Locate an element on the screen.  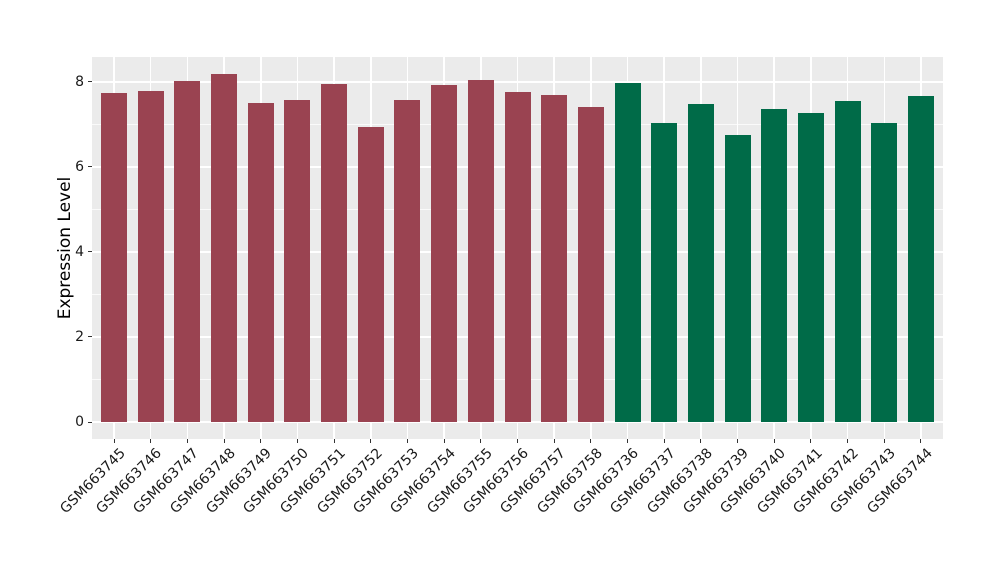
x-tick-GSM663737 is located at coordinates (664, 441).